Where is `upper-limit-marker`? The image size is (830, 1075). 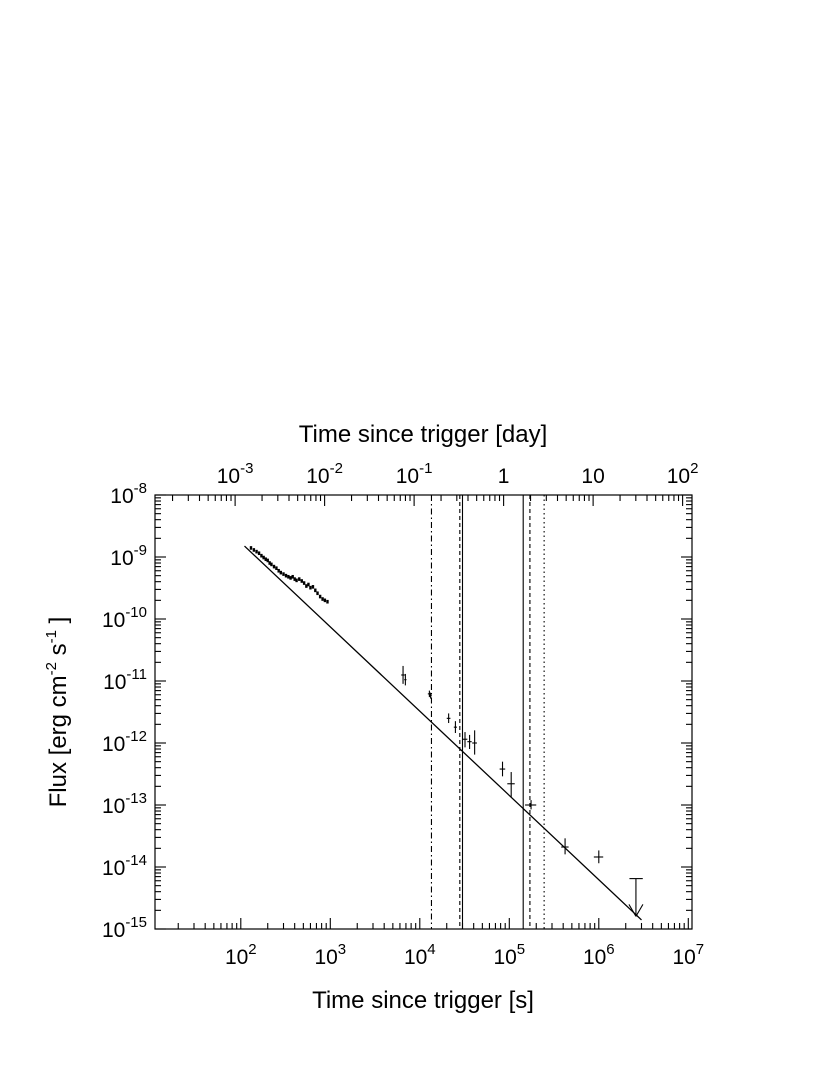 upper-limit-marker is located at coordinates (636, 897).